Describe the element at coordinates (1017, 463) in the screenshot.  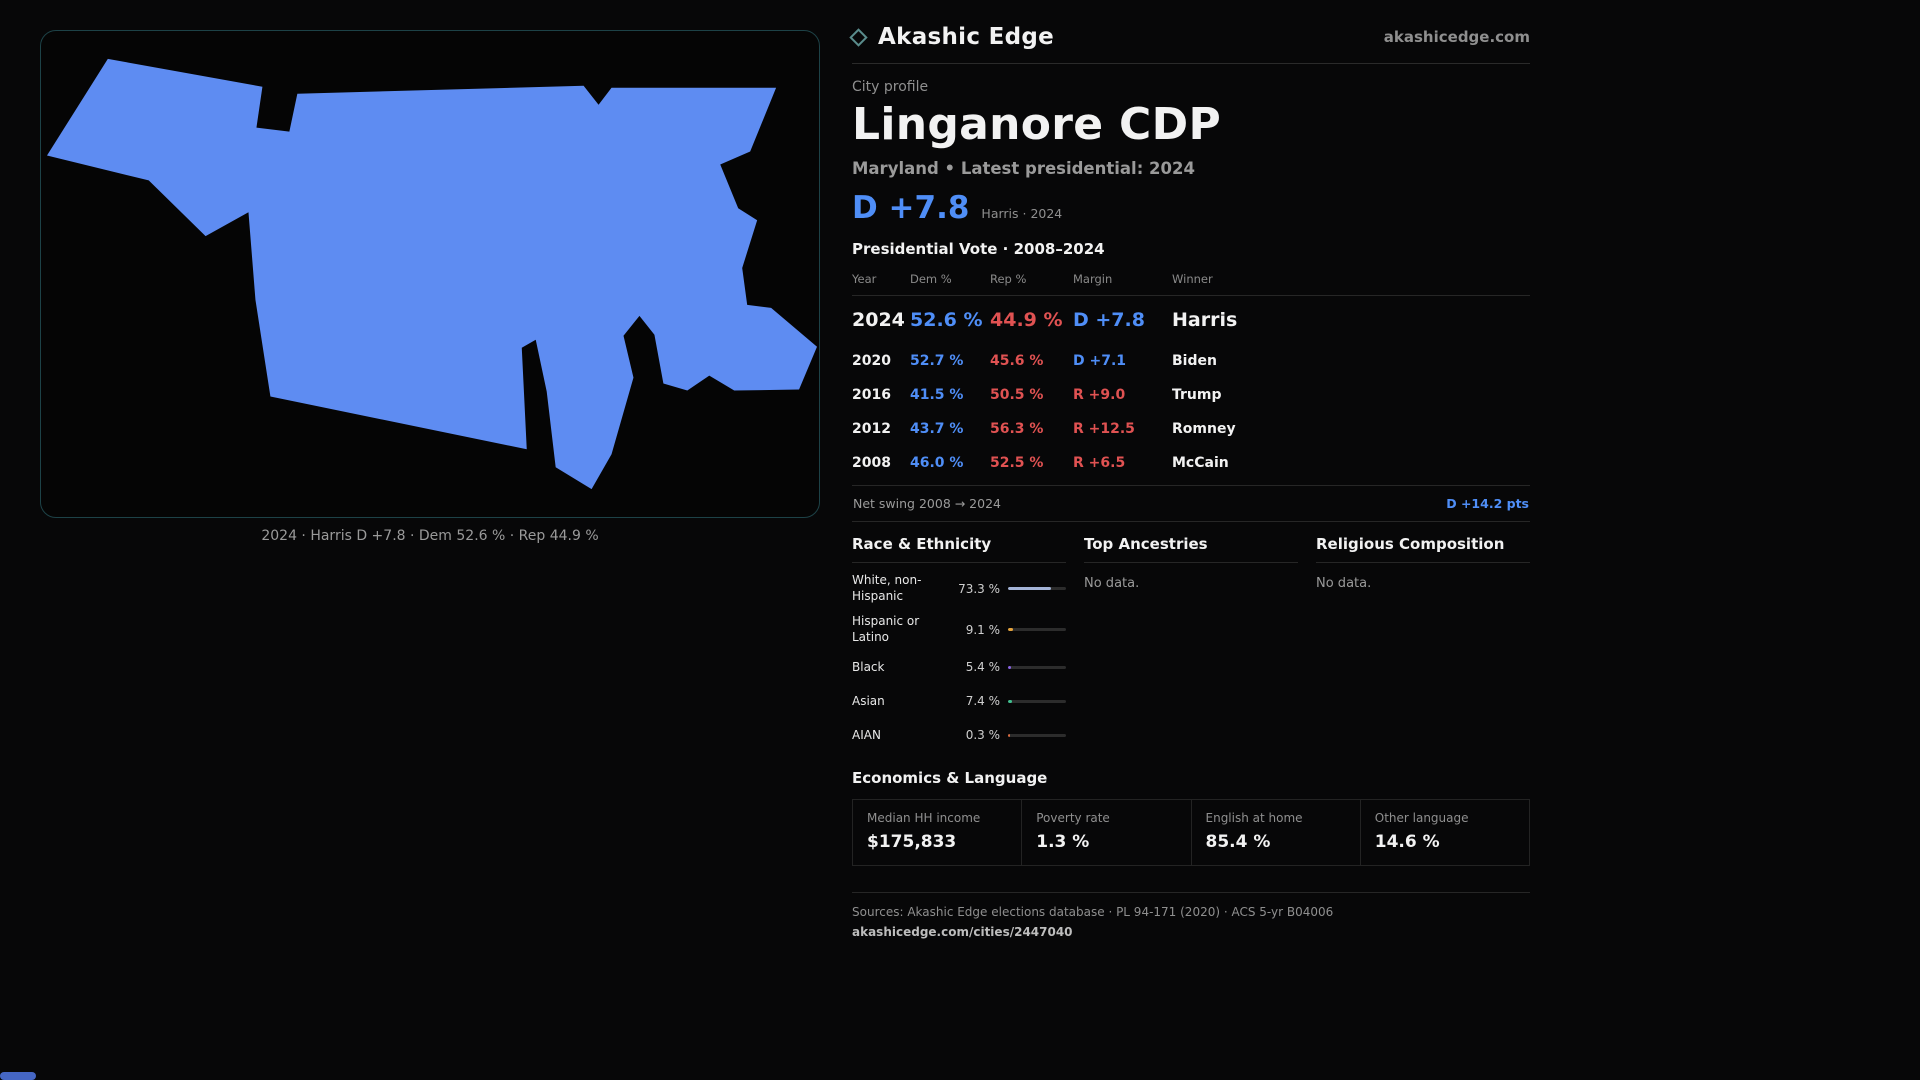
I see `cell-rep: 52.5 %` at that location.